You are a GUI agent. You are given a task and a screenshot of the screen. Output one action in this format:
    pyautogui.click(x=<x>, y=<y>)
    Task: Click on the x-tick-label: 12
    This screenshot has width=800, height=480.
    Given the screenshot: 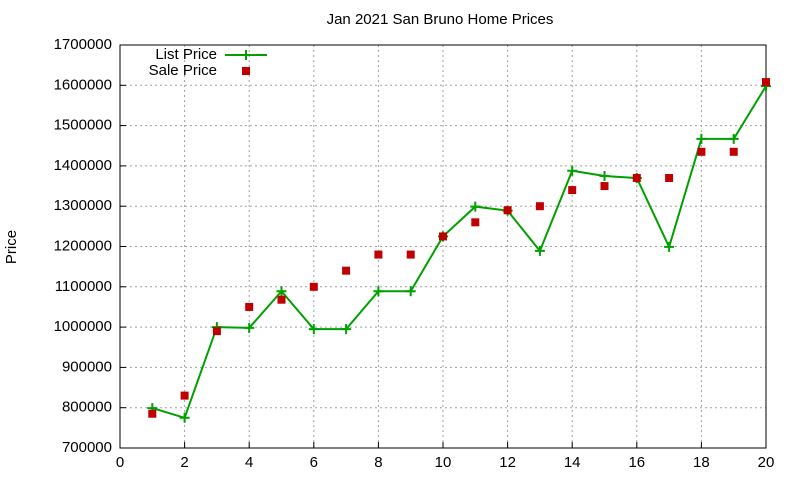 What is the action you would take?
    pyautogui.click(x=507, y=462)
    